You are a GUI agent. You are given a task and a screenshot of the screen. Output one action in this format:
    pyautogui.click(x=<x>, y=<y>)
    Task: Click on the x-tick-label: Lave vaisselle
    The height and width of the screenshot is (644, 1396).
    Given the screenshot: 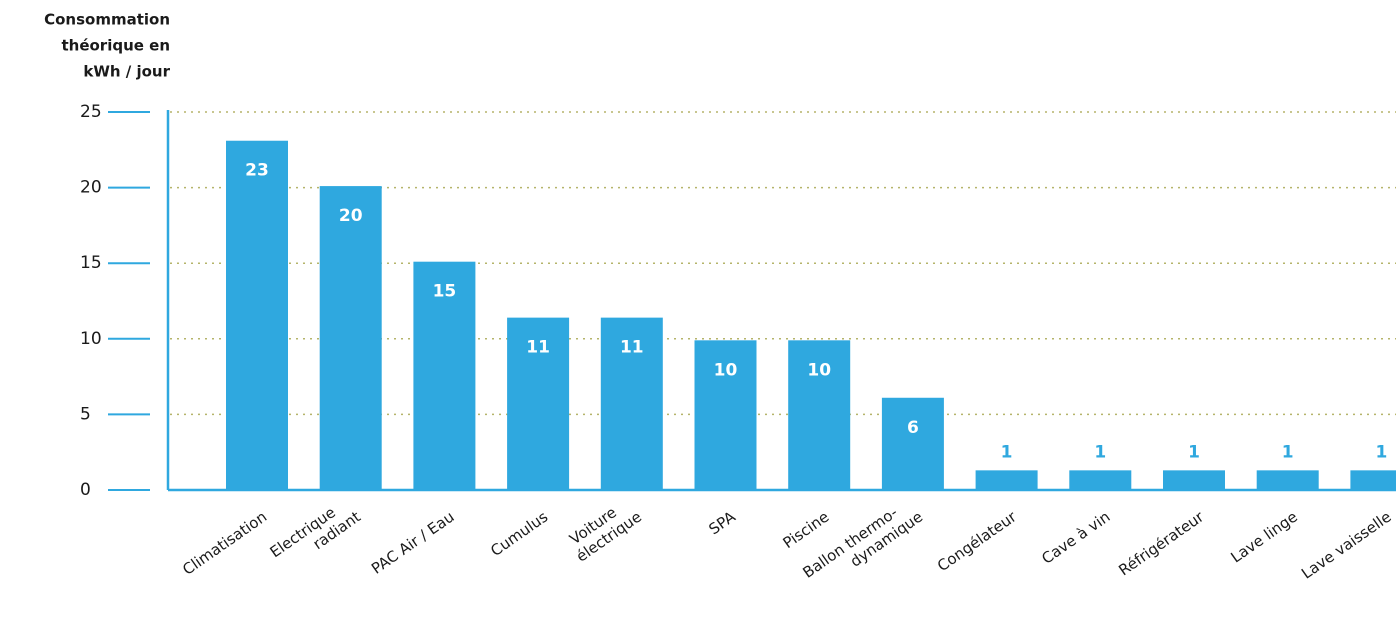 What is the action you would take?
    pyautogui.click(x=1346, y=544)
    